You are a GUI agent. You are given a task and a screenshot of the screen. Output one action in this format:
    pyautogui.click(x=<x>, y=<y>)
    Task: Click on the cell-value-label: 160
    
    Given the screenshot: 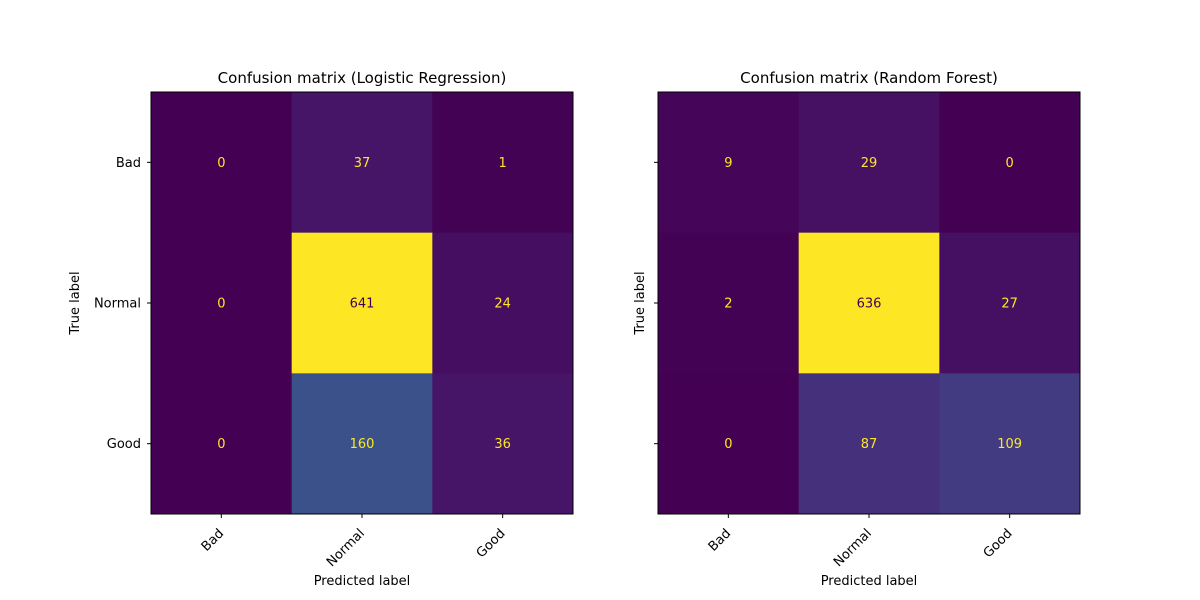 What is the action you would take?
    pyautogui.click(x=362, y=444)
    